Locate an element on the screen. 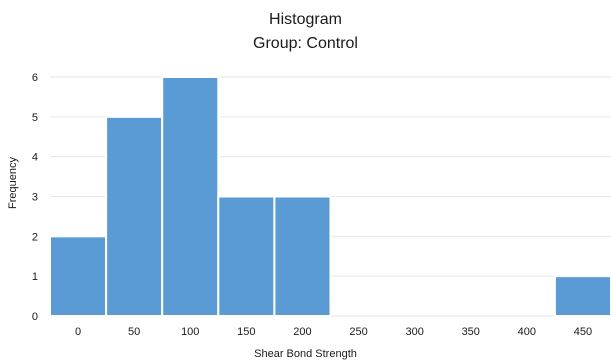 This screenshot has width=611, height=360. y-tick-label: 6 is located at coordinates (35, 78).